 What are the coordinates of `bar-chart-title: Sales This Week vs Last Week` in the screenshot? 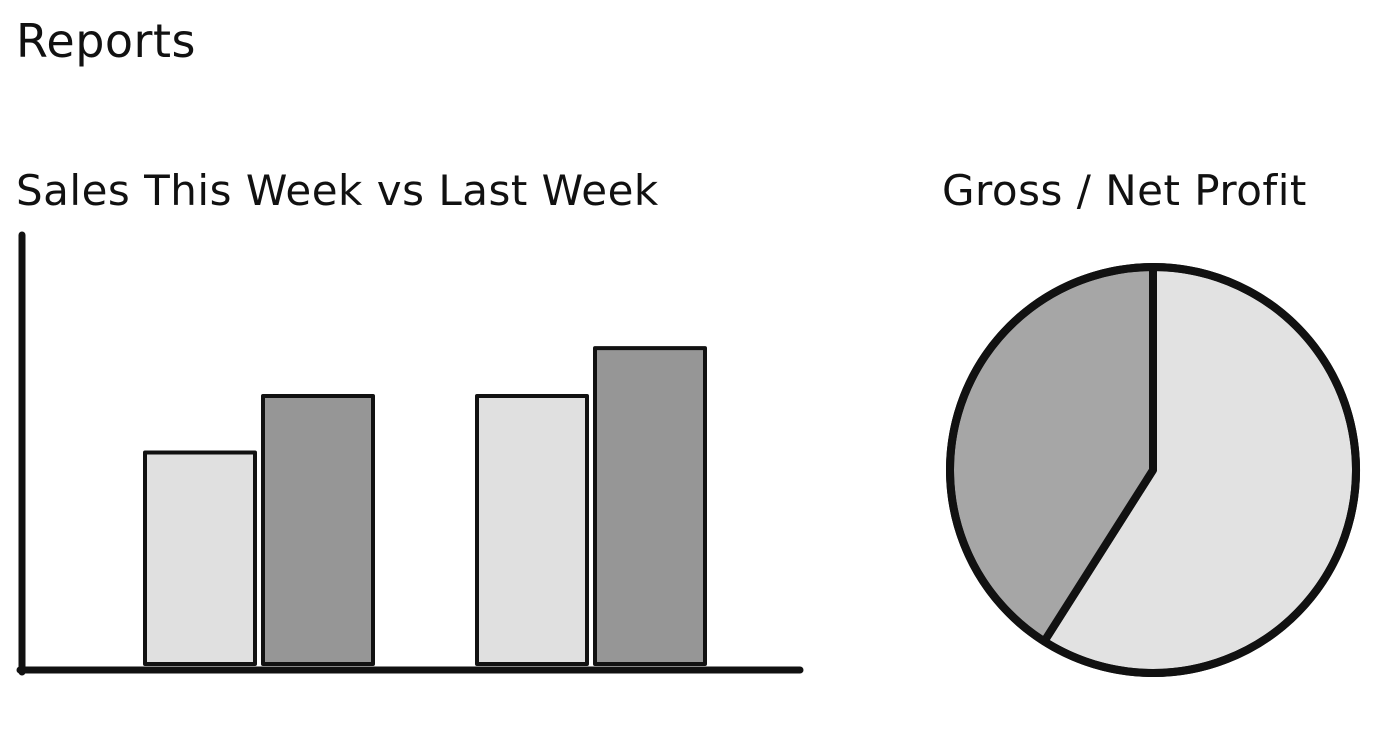 It's located at (337, 190).